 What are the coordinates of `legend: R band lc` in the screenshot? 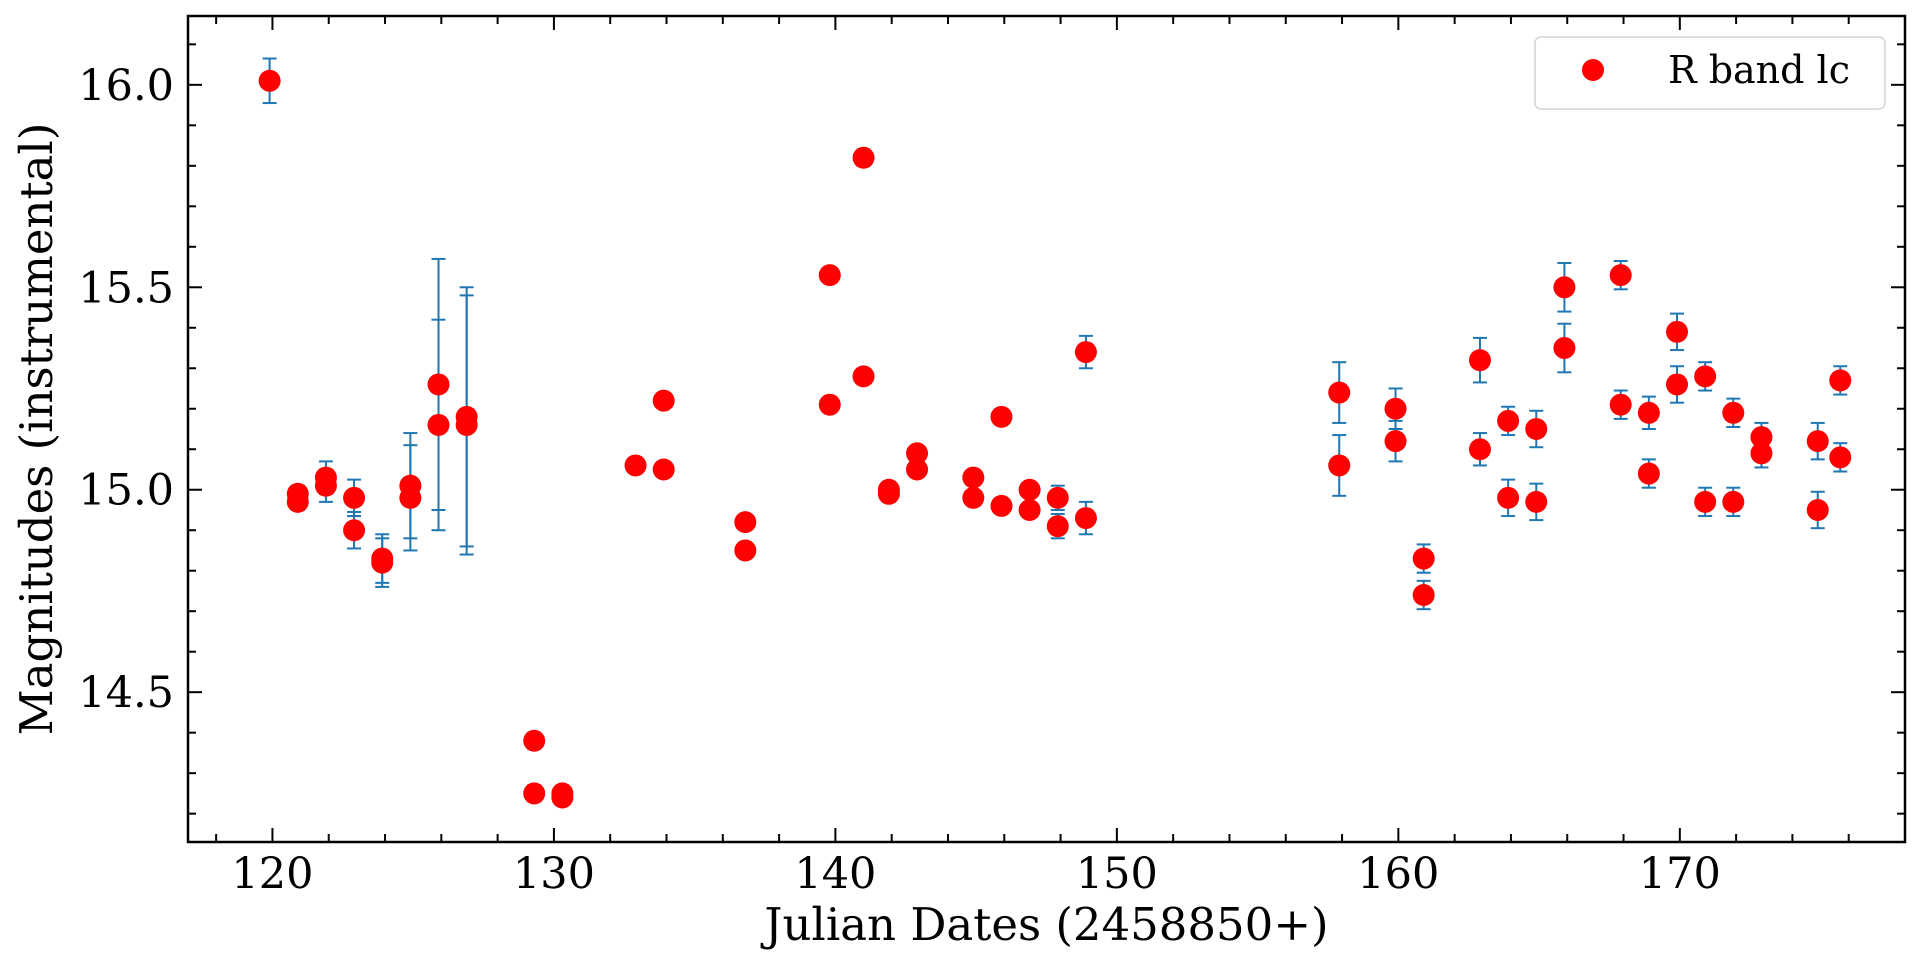 It's located at (1710, 73).